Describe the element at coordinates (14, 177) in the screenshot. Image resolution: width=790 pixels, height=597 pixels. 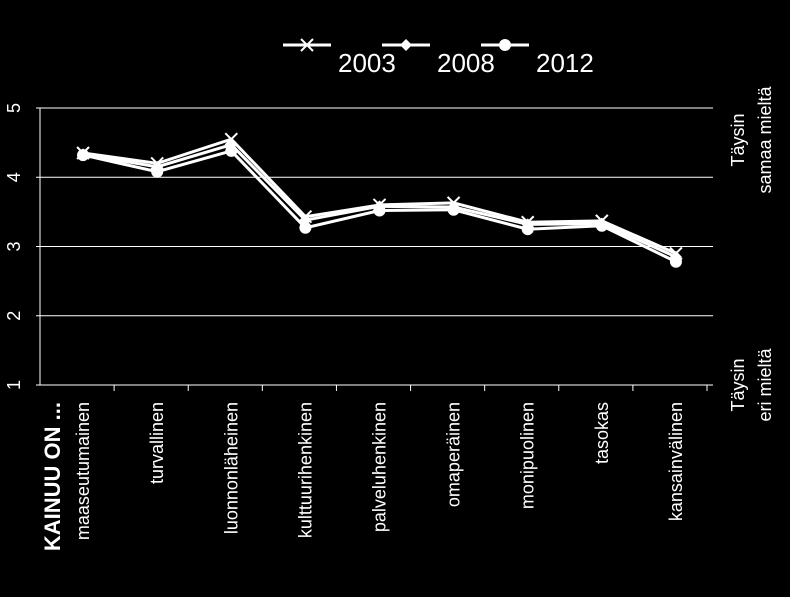
I see `y-tick-label: 4` at that location.